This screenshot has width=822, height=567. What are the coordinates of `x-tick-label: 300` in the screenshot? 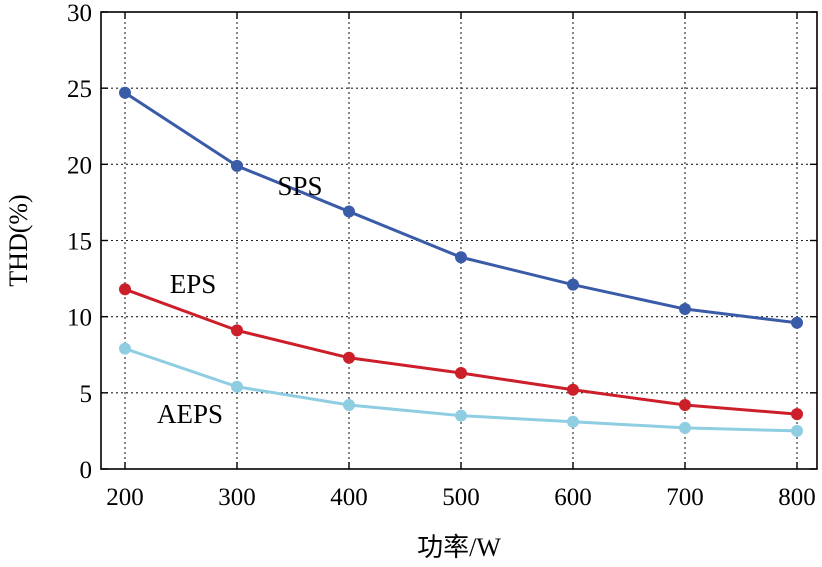 It's located at (237, 497).